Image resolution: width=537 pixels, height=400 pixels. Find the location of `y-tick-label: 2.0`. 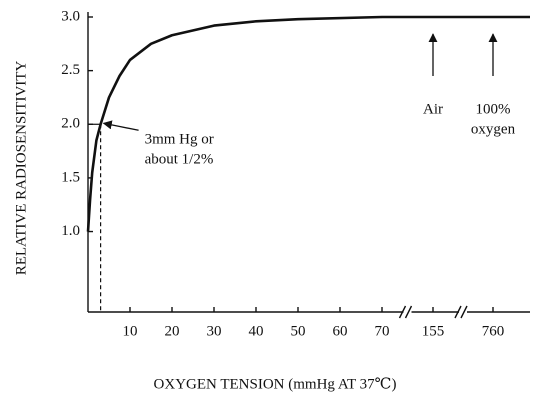

y-tick-label: 2.0 is located at coordinates (70, 124).